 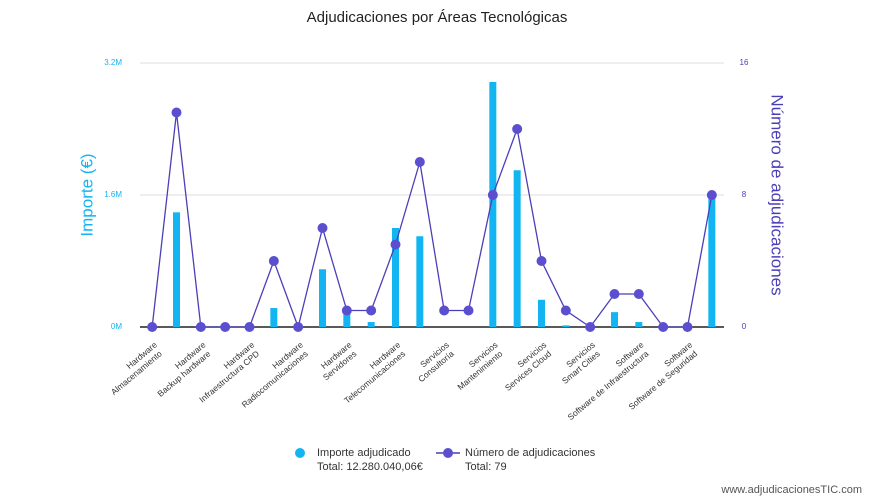 I want to click on legend-label: Importe adjudicado, so click(x=364, y=453).